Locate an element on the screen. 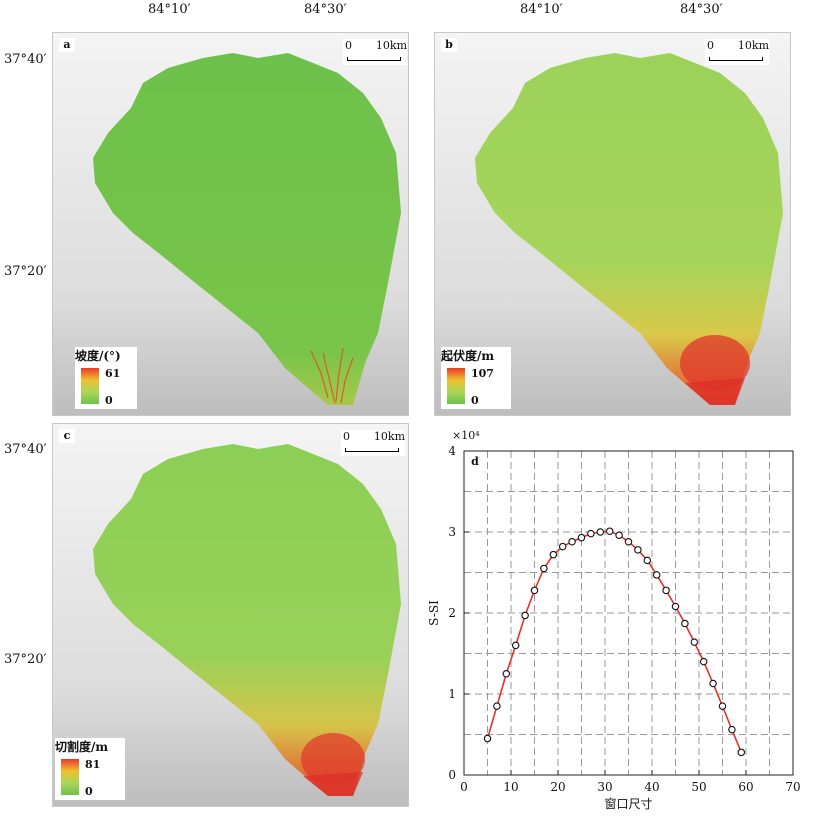  slope-legend: 坡度/(°) 61 0 is located at coordinates (106, 378).